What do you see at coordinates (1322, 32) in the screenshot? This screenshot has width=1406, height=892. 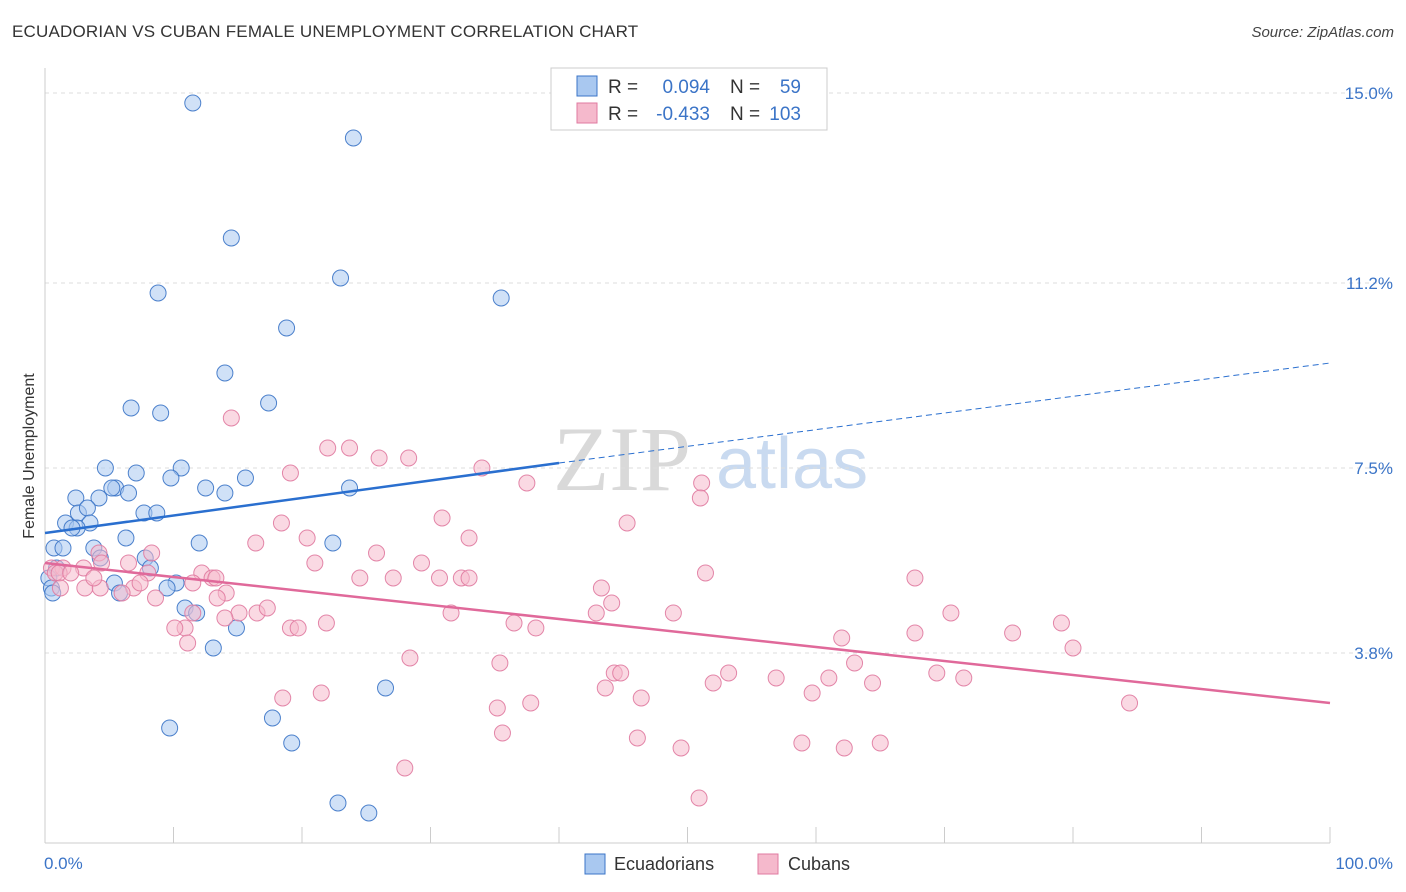 I see `source-label: Source: ZipAtlas.com` at bounding box center [1322, 32].